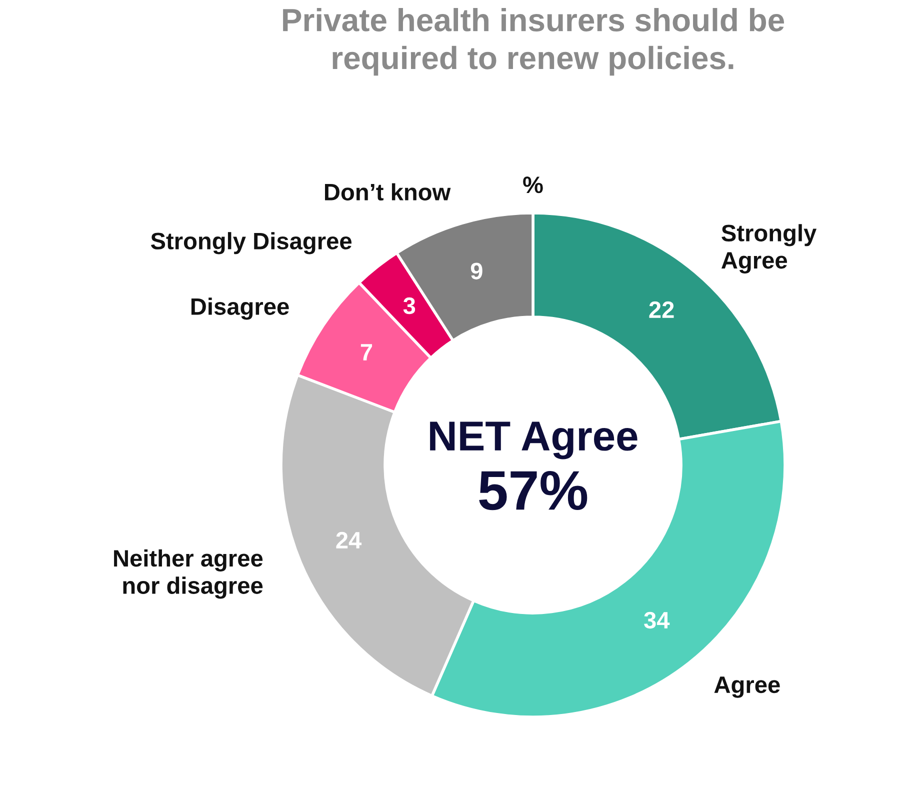 The width and height of the screenshot is (907, 792). Describe the element at coordinates (747, 687) in the screenshot. I see `slice-label: Agree` at that location.